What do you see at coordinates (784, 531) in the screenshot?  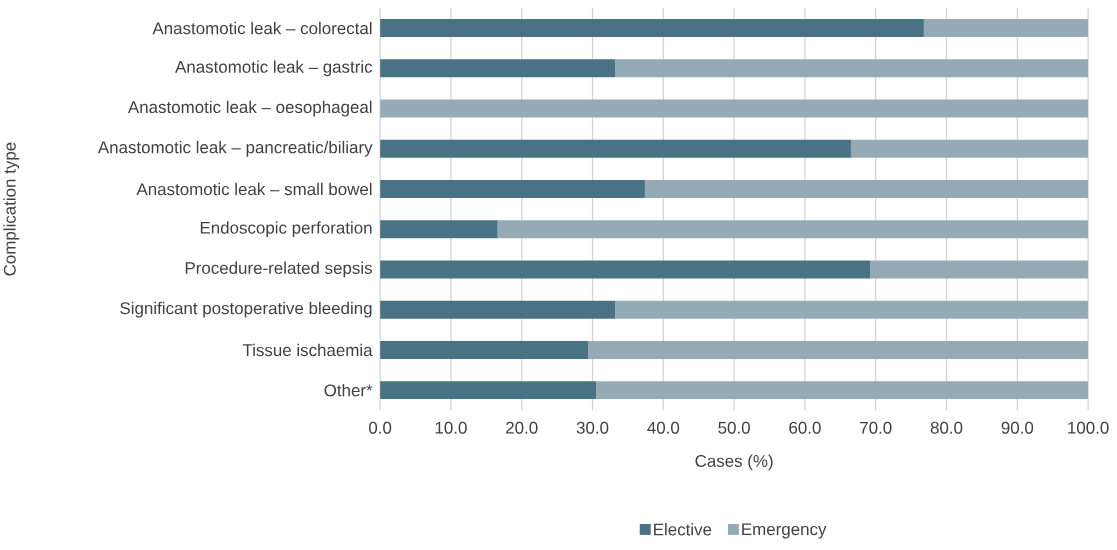 I see `legend-label: Emergency` at bounding box center [784, 531].